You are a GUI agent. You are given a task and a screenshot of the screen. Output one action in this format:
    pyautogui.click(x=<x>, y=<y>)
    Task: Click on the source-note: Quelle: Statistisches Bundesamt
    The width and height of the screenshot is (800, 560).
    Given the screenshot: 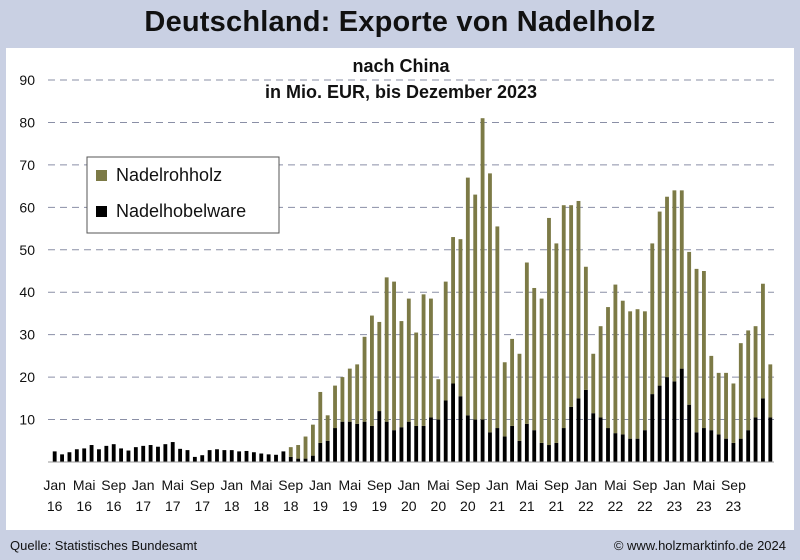 What is the action you would take?
    pyautogui.click(x=104, y=545)
    